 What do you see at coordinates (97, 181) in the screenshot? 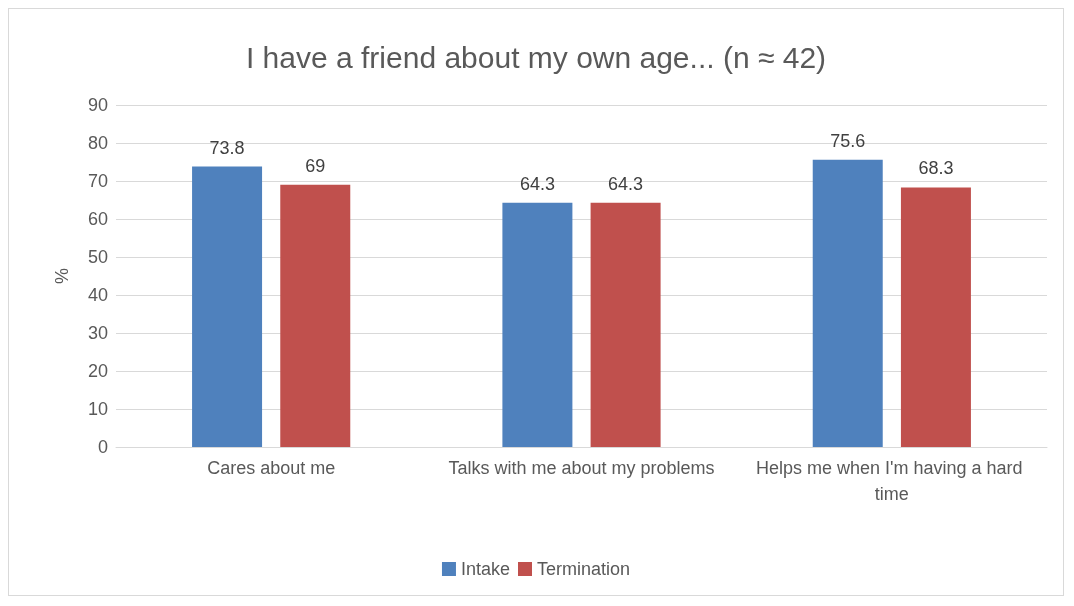
I see `y-tick-label: 70` at bounding box center [97, 181].